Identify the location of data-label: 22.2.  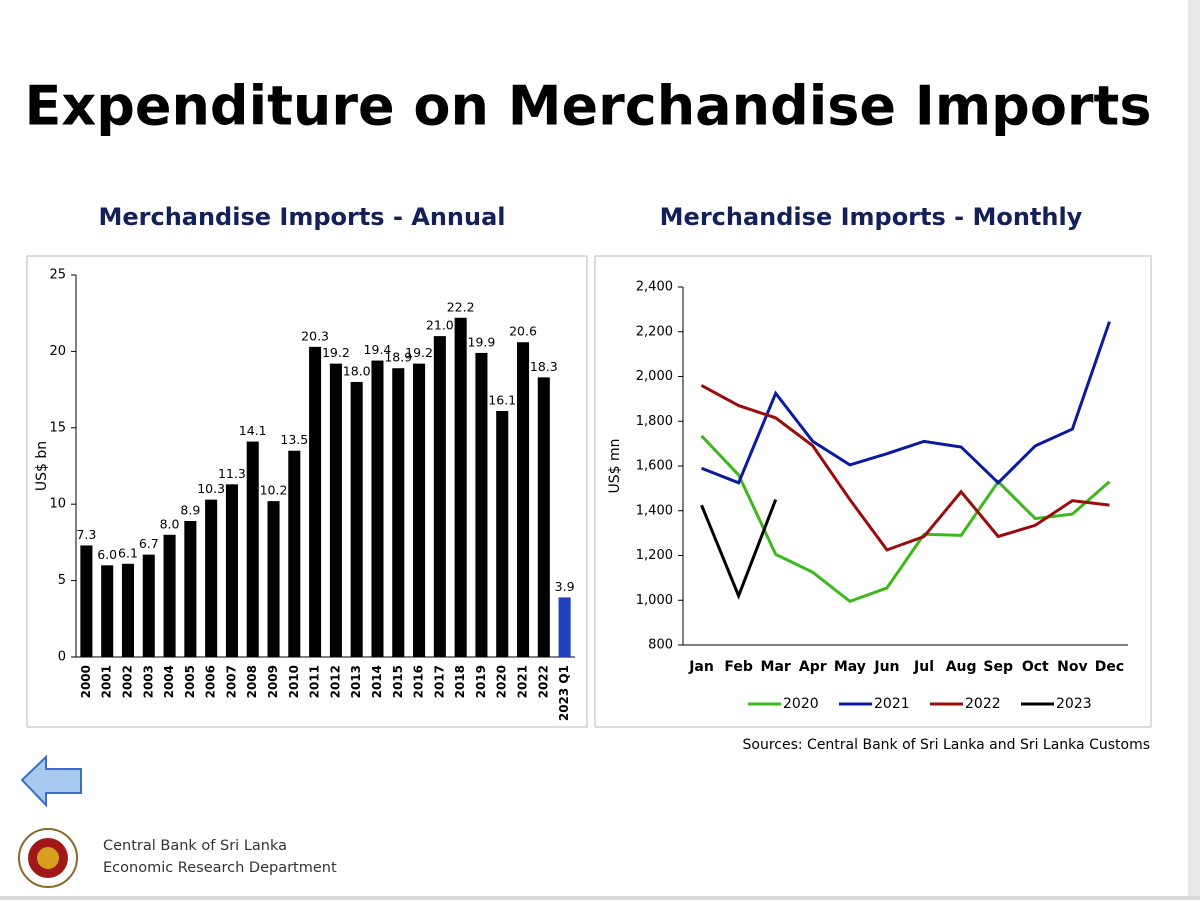
(461, 306).